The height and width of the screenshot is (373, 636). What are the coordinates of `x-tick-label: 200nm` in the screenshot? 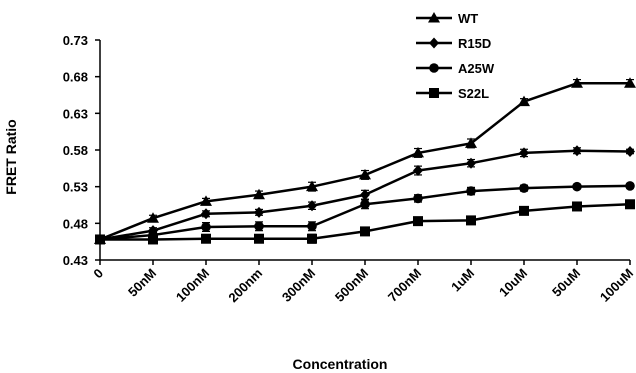 It's located at (245, 286).